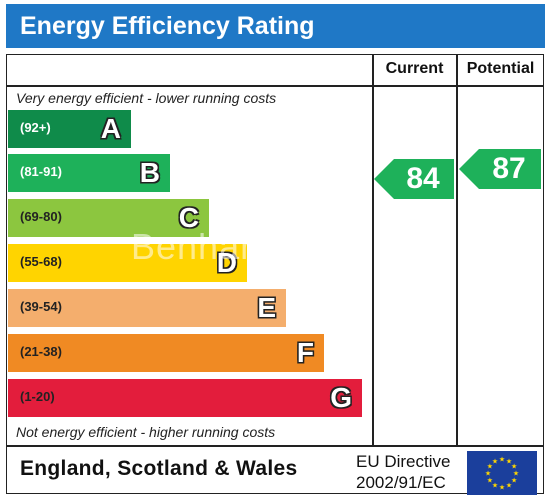 This screenshot has width=553, height=500. Describe the element at coordinates (401, 482) in the screenshot. I see `eu-directive-number: 2002/91/EC` at that location.